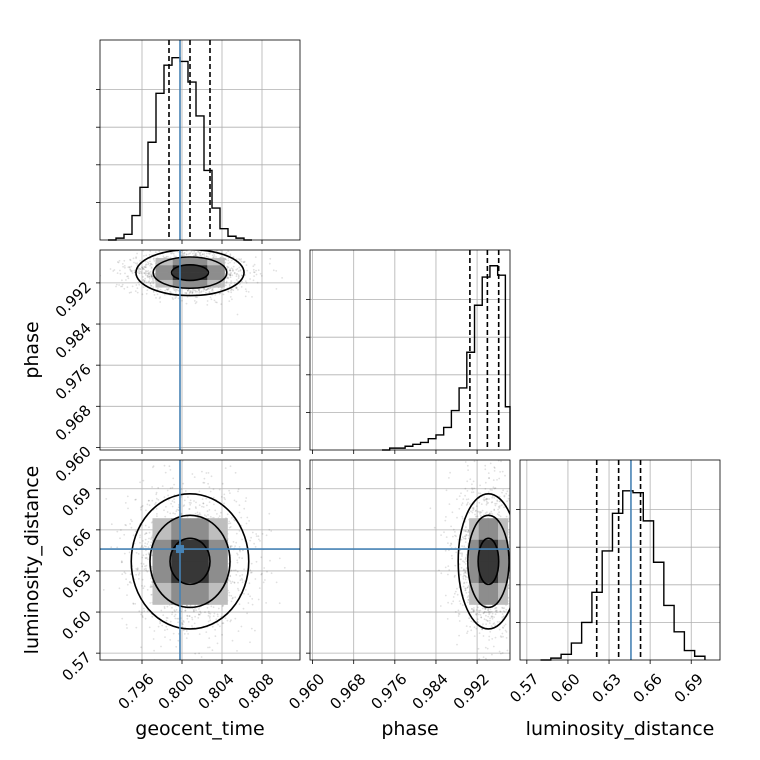 The width and height of the screenshot is (760, 760). Describe the element at coordinates (200, 140) in the screenshot. I see `panel-border` at that location.